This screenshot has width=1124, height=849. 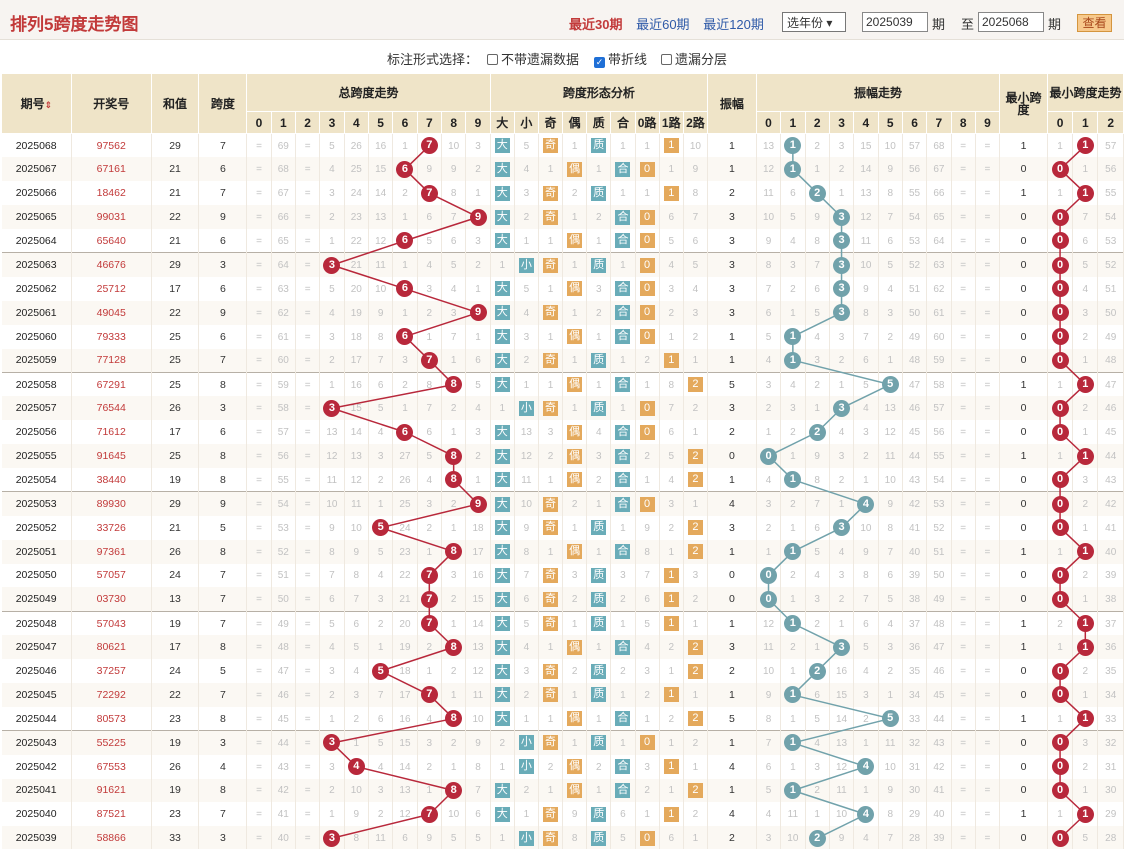 I want to click on option-no-miss: 不带遗漏数据, so click(x=533, y=58).